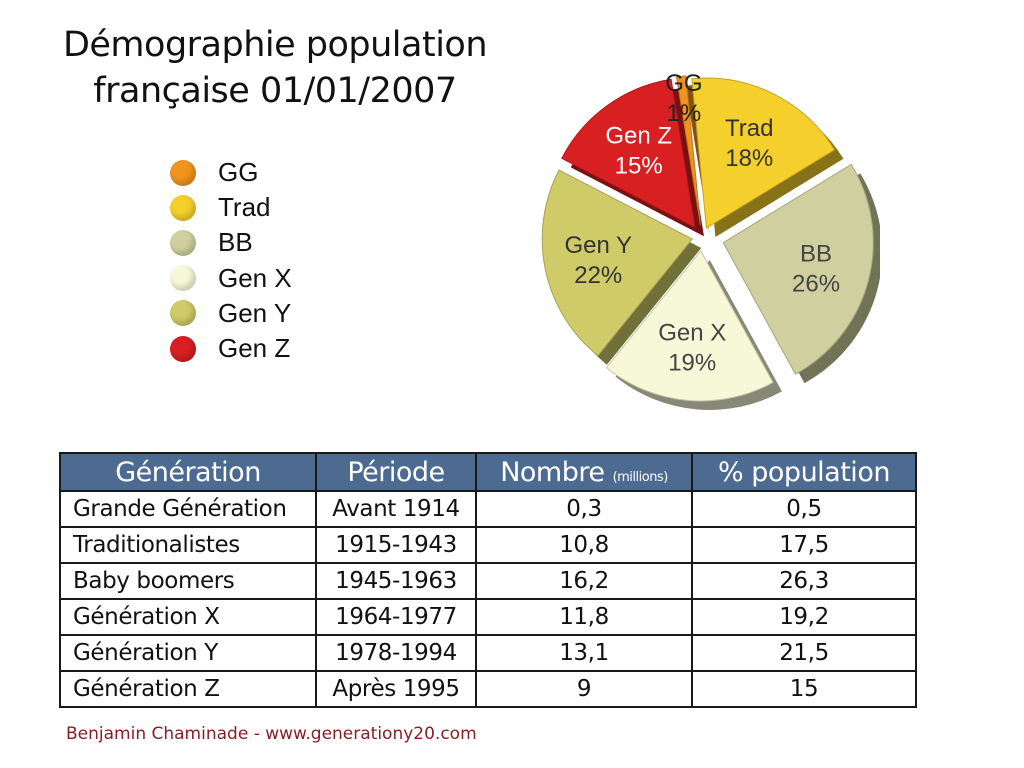 This screenshot has height=768, width=1024. What do you see at coordinates (749, 128) in the screenshot?
I see `pie-label-trad: Trad` at bounding box center [749, 128].